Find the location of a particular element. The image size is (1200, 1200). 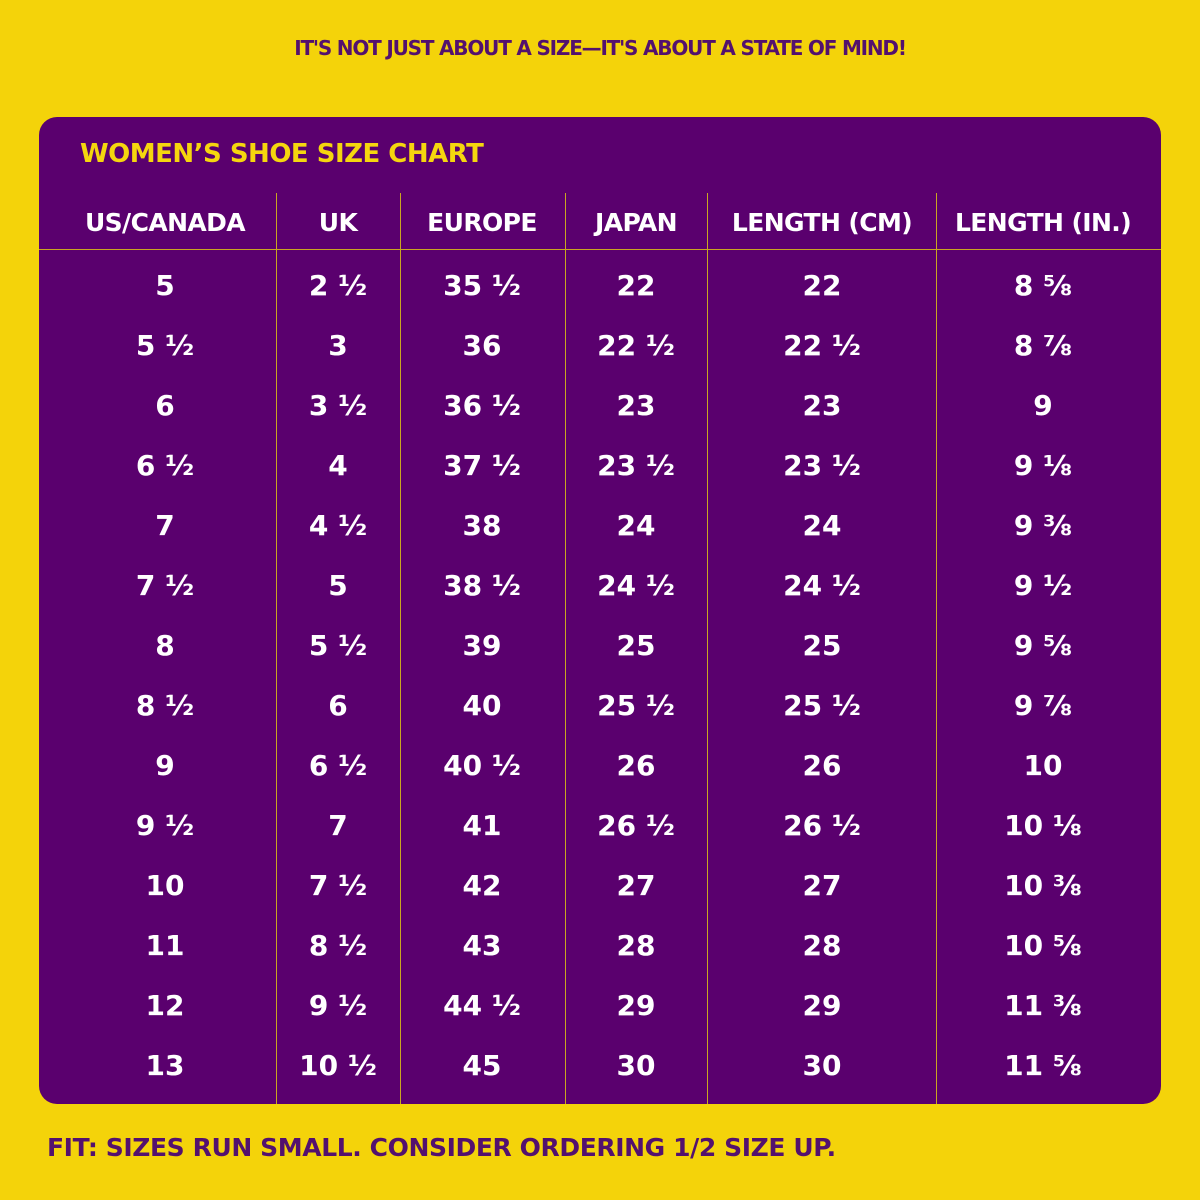

table-cell-length-cm: 26 ½ is located at coordinates (822, 825).